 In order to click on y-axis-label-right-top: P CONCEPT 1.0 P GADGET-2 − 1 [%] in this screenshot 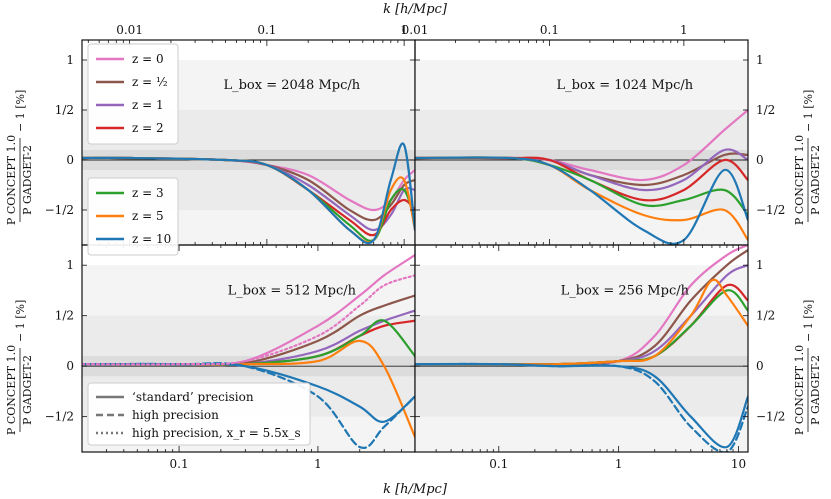, I will do `click(807, 157)`.